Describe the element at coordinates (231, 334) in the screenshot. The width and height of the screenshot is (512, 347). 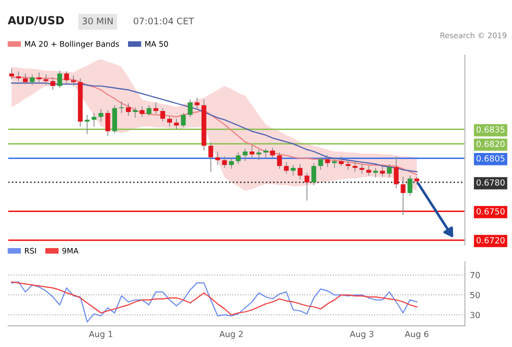
I see `x-tick-label: Aug 2` at that location.